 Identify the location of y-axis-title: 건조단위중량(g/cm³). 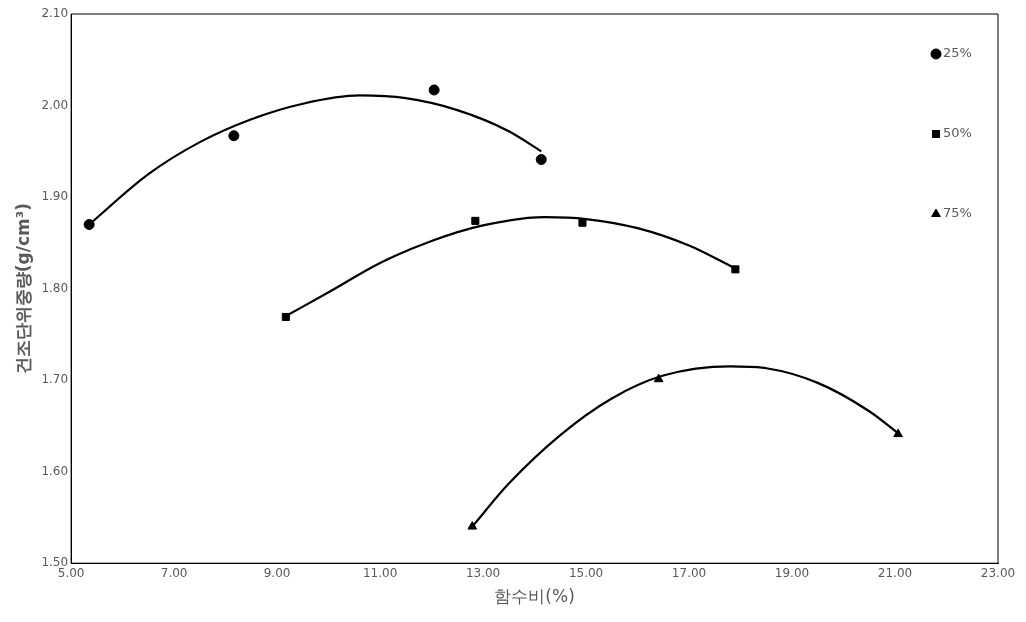
(22, 289).